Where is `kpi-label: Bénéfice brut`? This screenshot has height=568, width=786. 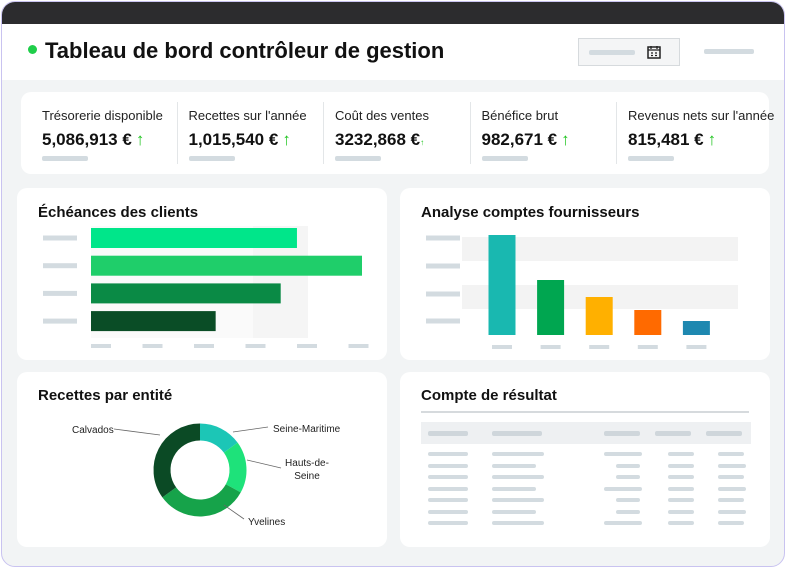
kpi-label: Bénéfice brut is located at coordinates (520, 115).